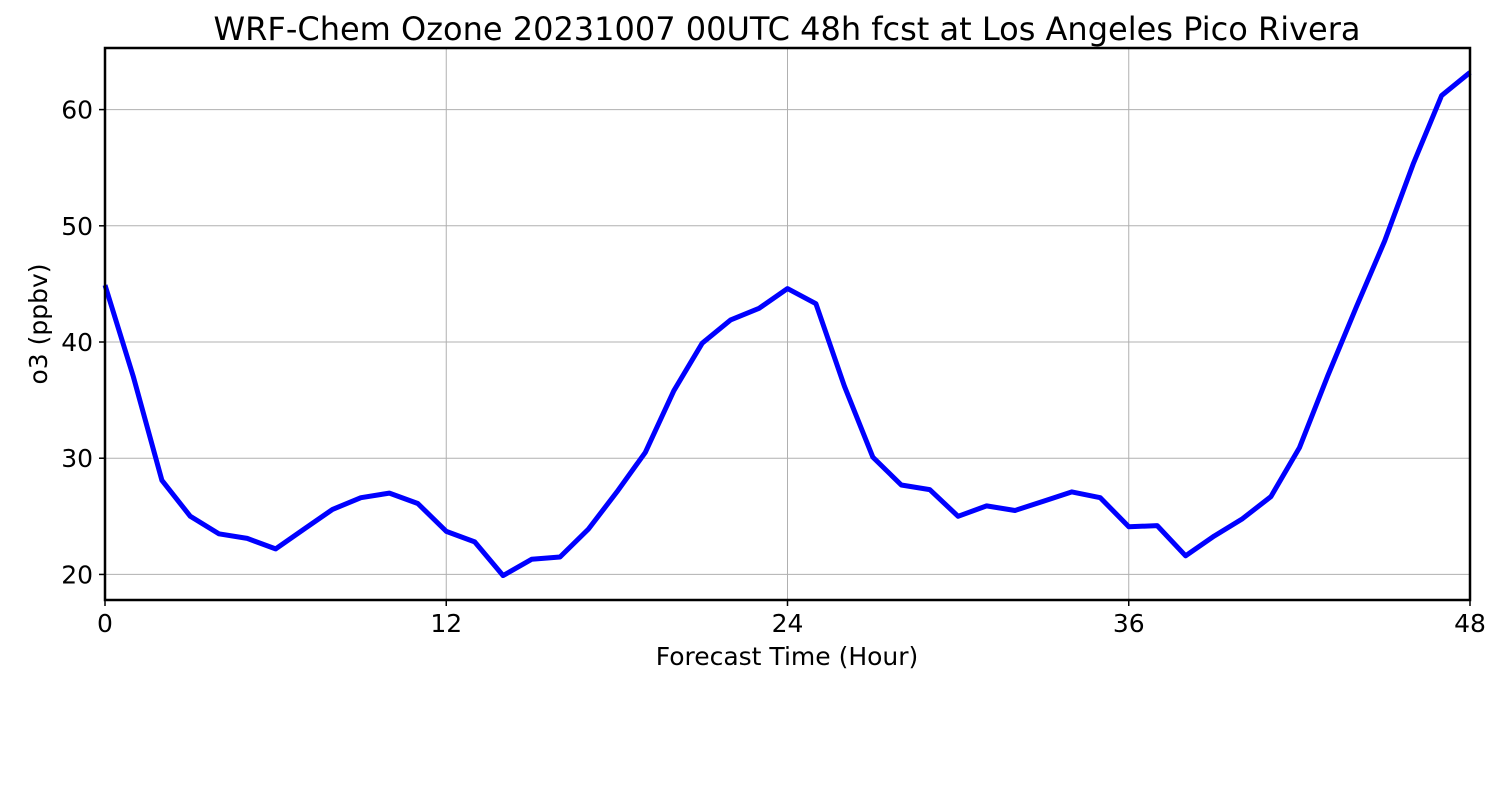 This screenshot has height=800, width=1500. Describe the element at coordinates (77, 458) in the screenshot. I see `y-tick-label: 30` at that location.